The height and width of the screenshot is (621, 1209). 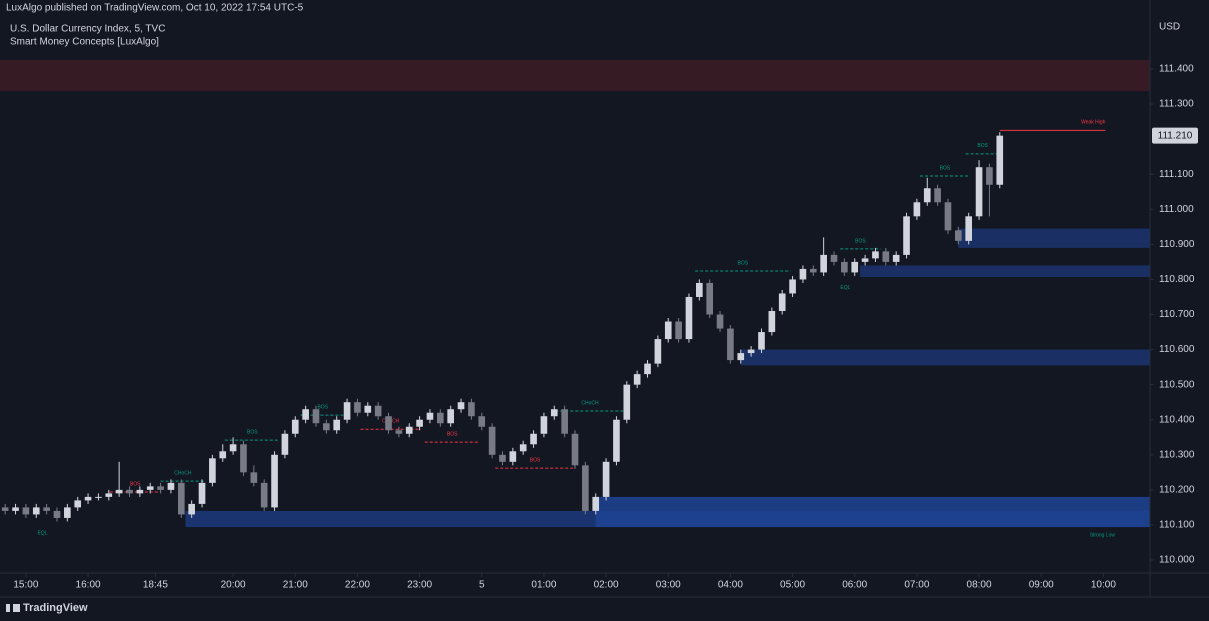 What do you see at coordinates (1169, 27) in the screenshot?
I see `y-axis-label: USD` at bounding box center [1169, 27].